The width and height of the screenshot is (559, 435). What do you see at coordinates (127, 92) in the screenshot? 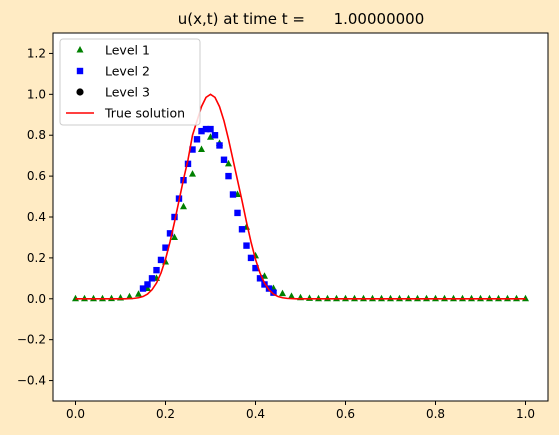
I see `legend-label: Level 3` at bounding box center [127, 92].